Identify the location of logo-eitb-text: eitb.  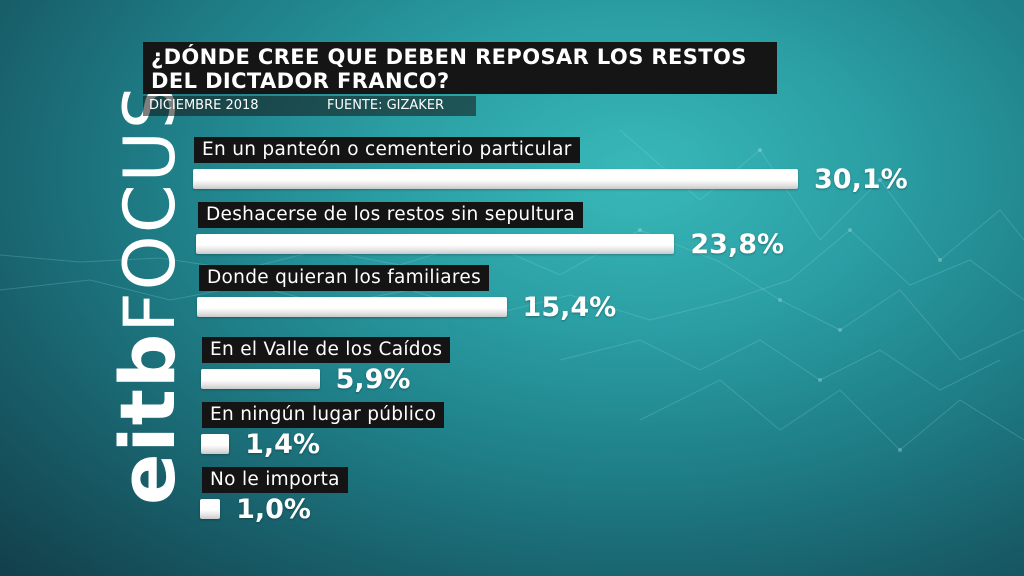
(147, 418).